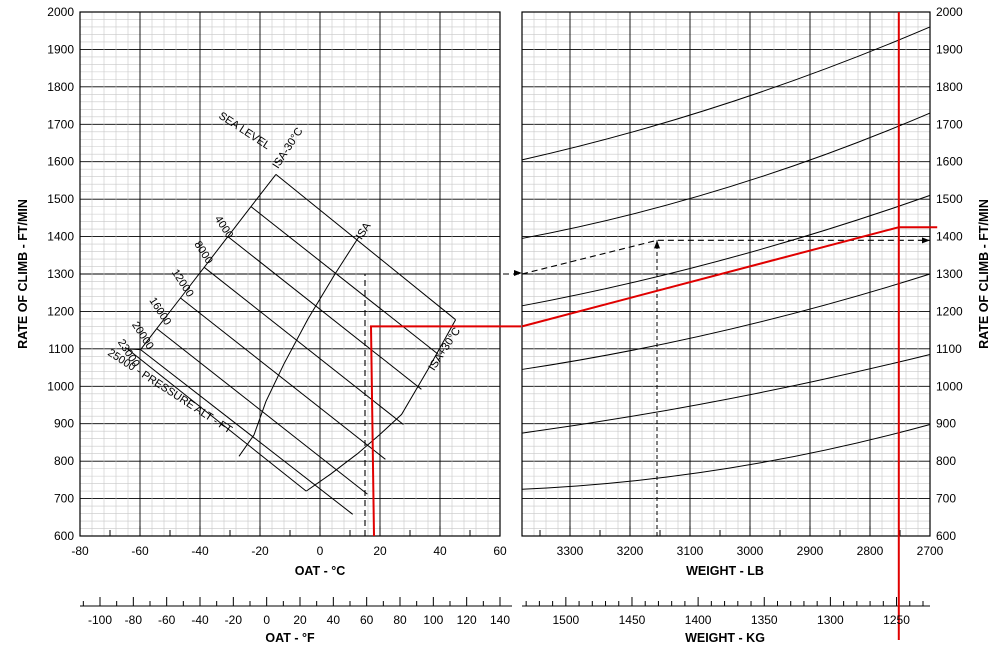 The image size is (1004, 646). What do you see at coordinates (244, 131) in the screenshot?
I see `sea-level-label: SEA LEVEL` at bounding box center [244, 131].